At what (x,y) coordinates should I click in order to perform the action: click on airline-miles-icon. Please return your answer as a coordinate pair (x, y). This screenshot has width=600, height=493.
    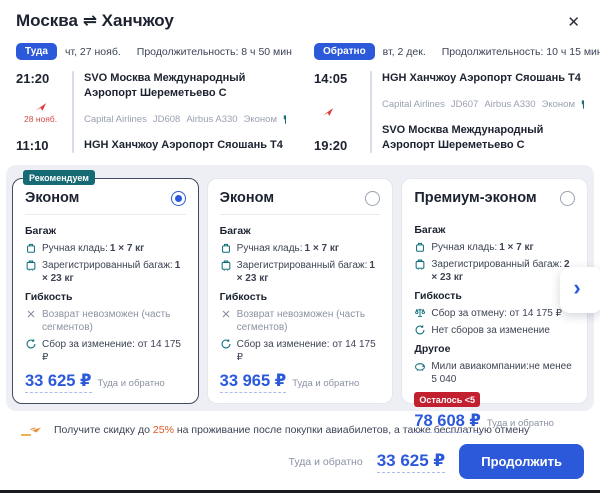
    Looking at the image, I should click on (420, 367).